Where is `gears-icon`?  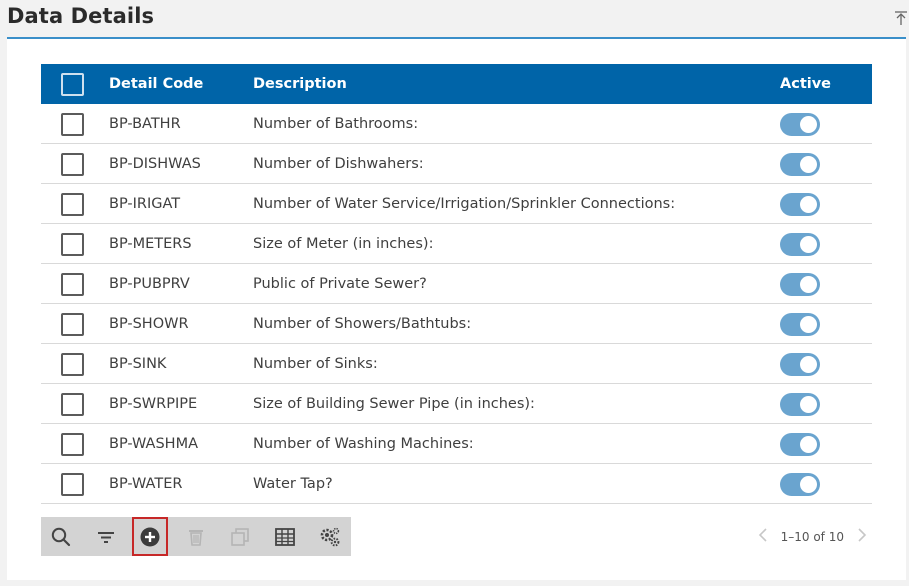 gears-icon is located at coordinates (330, 536).